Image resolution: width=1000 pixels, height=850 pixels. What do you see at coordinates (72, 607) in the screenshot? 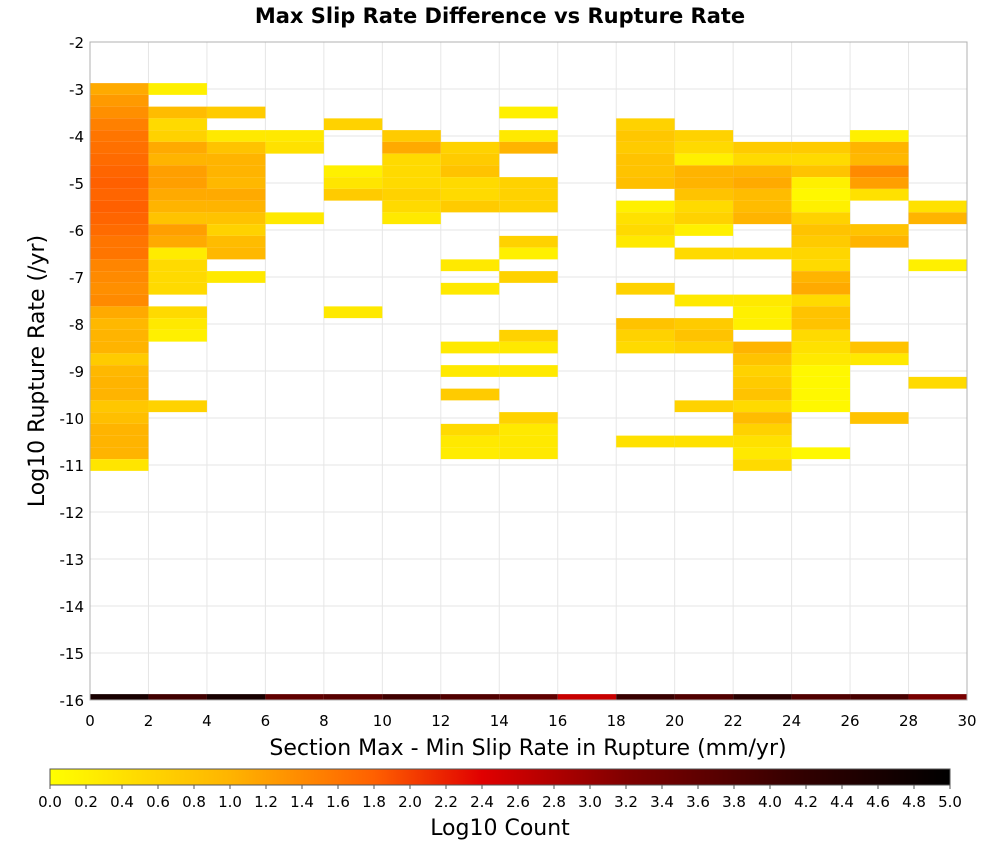
I see `y-tick-label: -14` at bounding box center [72, 607].